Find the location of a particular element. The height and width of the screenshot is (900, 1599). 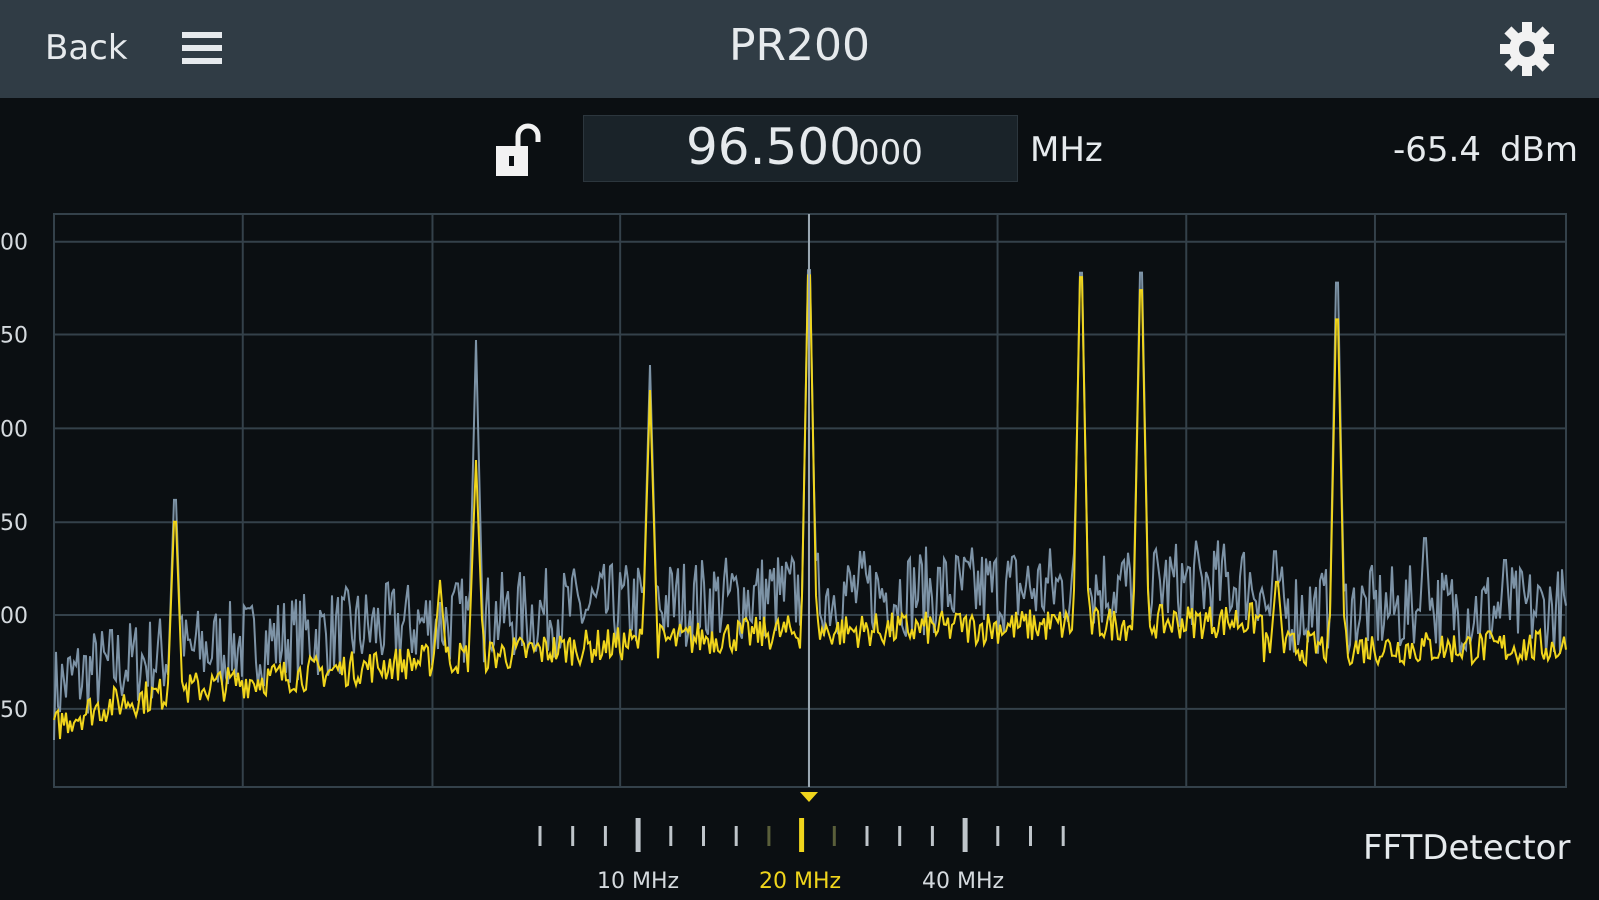

span-label: 10 MHz is located at coordinates (638, 881).